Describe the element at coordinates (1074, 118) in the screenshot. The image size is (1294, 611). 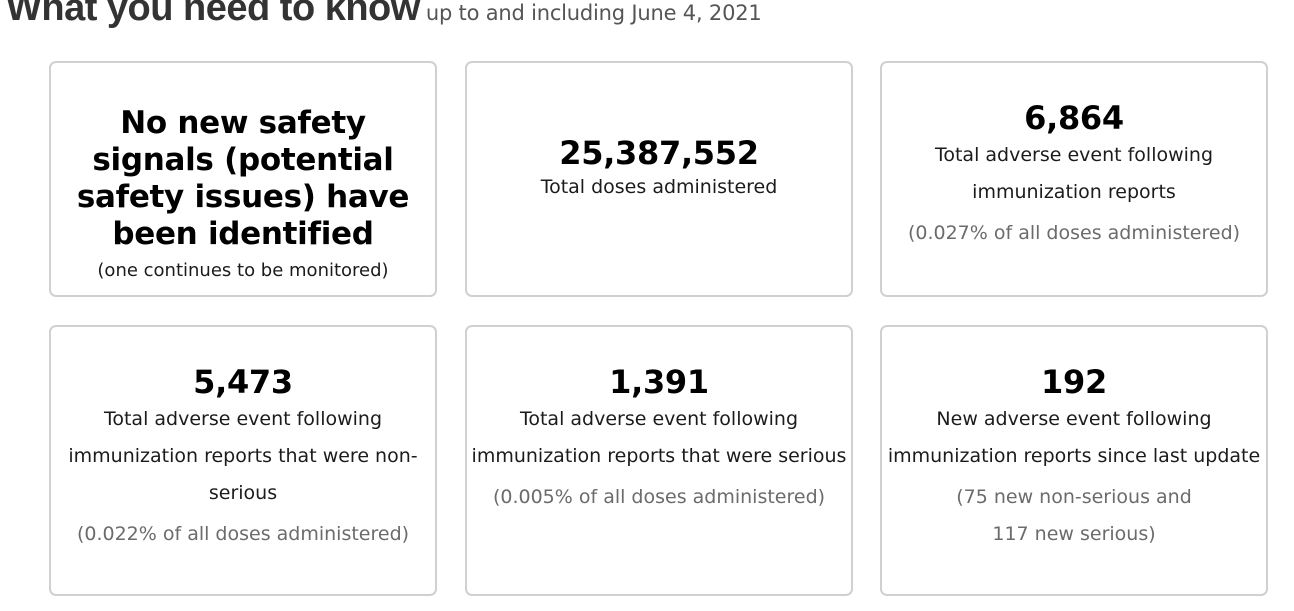
I see `total-aefi-figure: 6,864` at that location.